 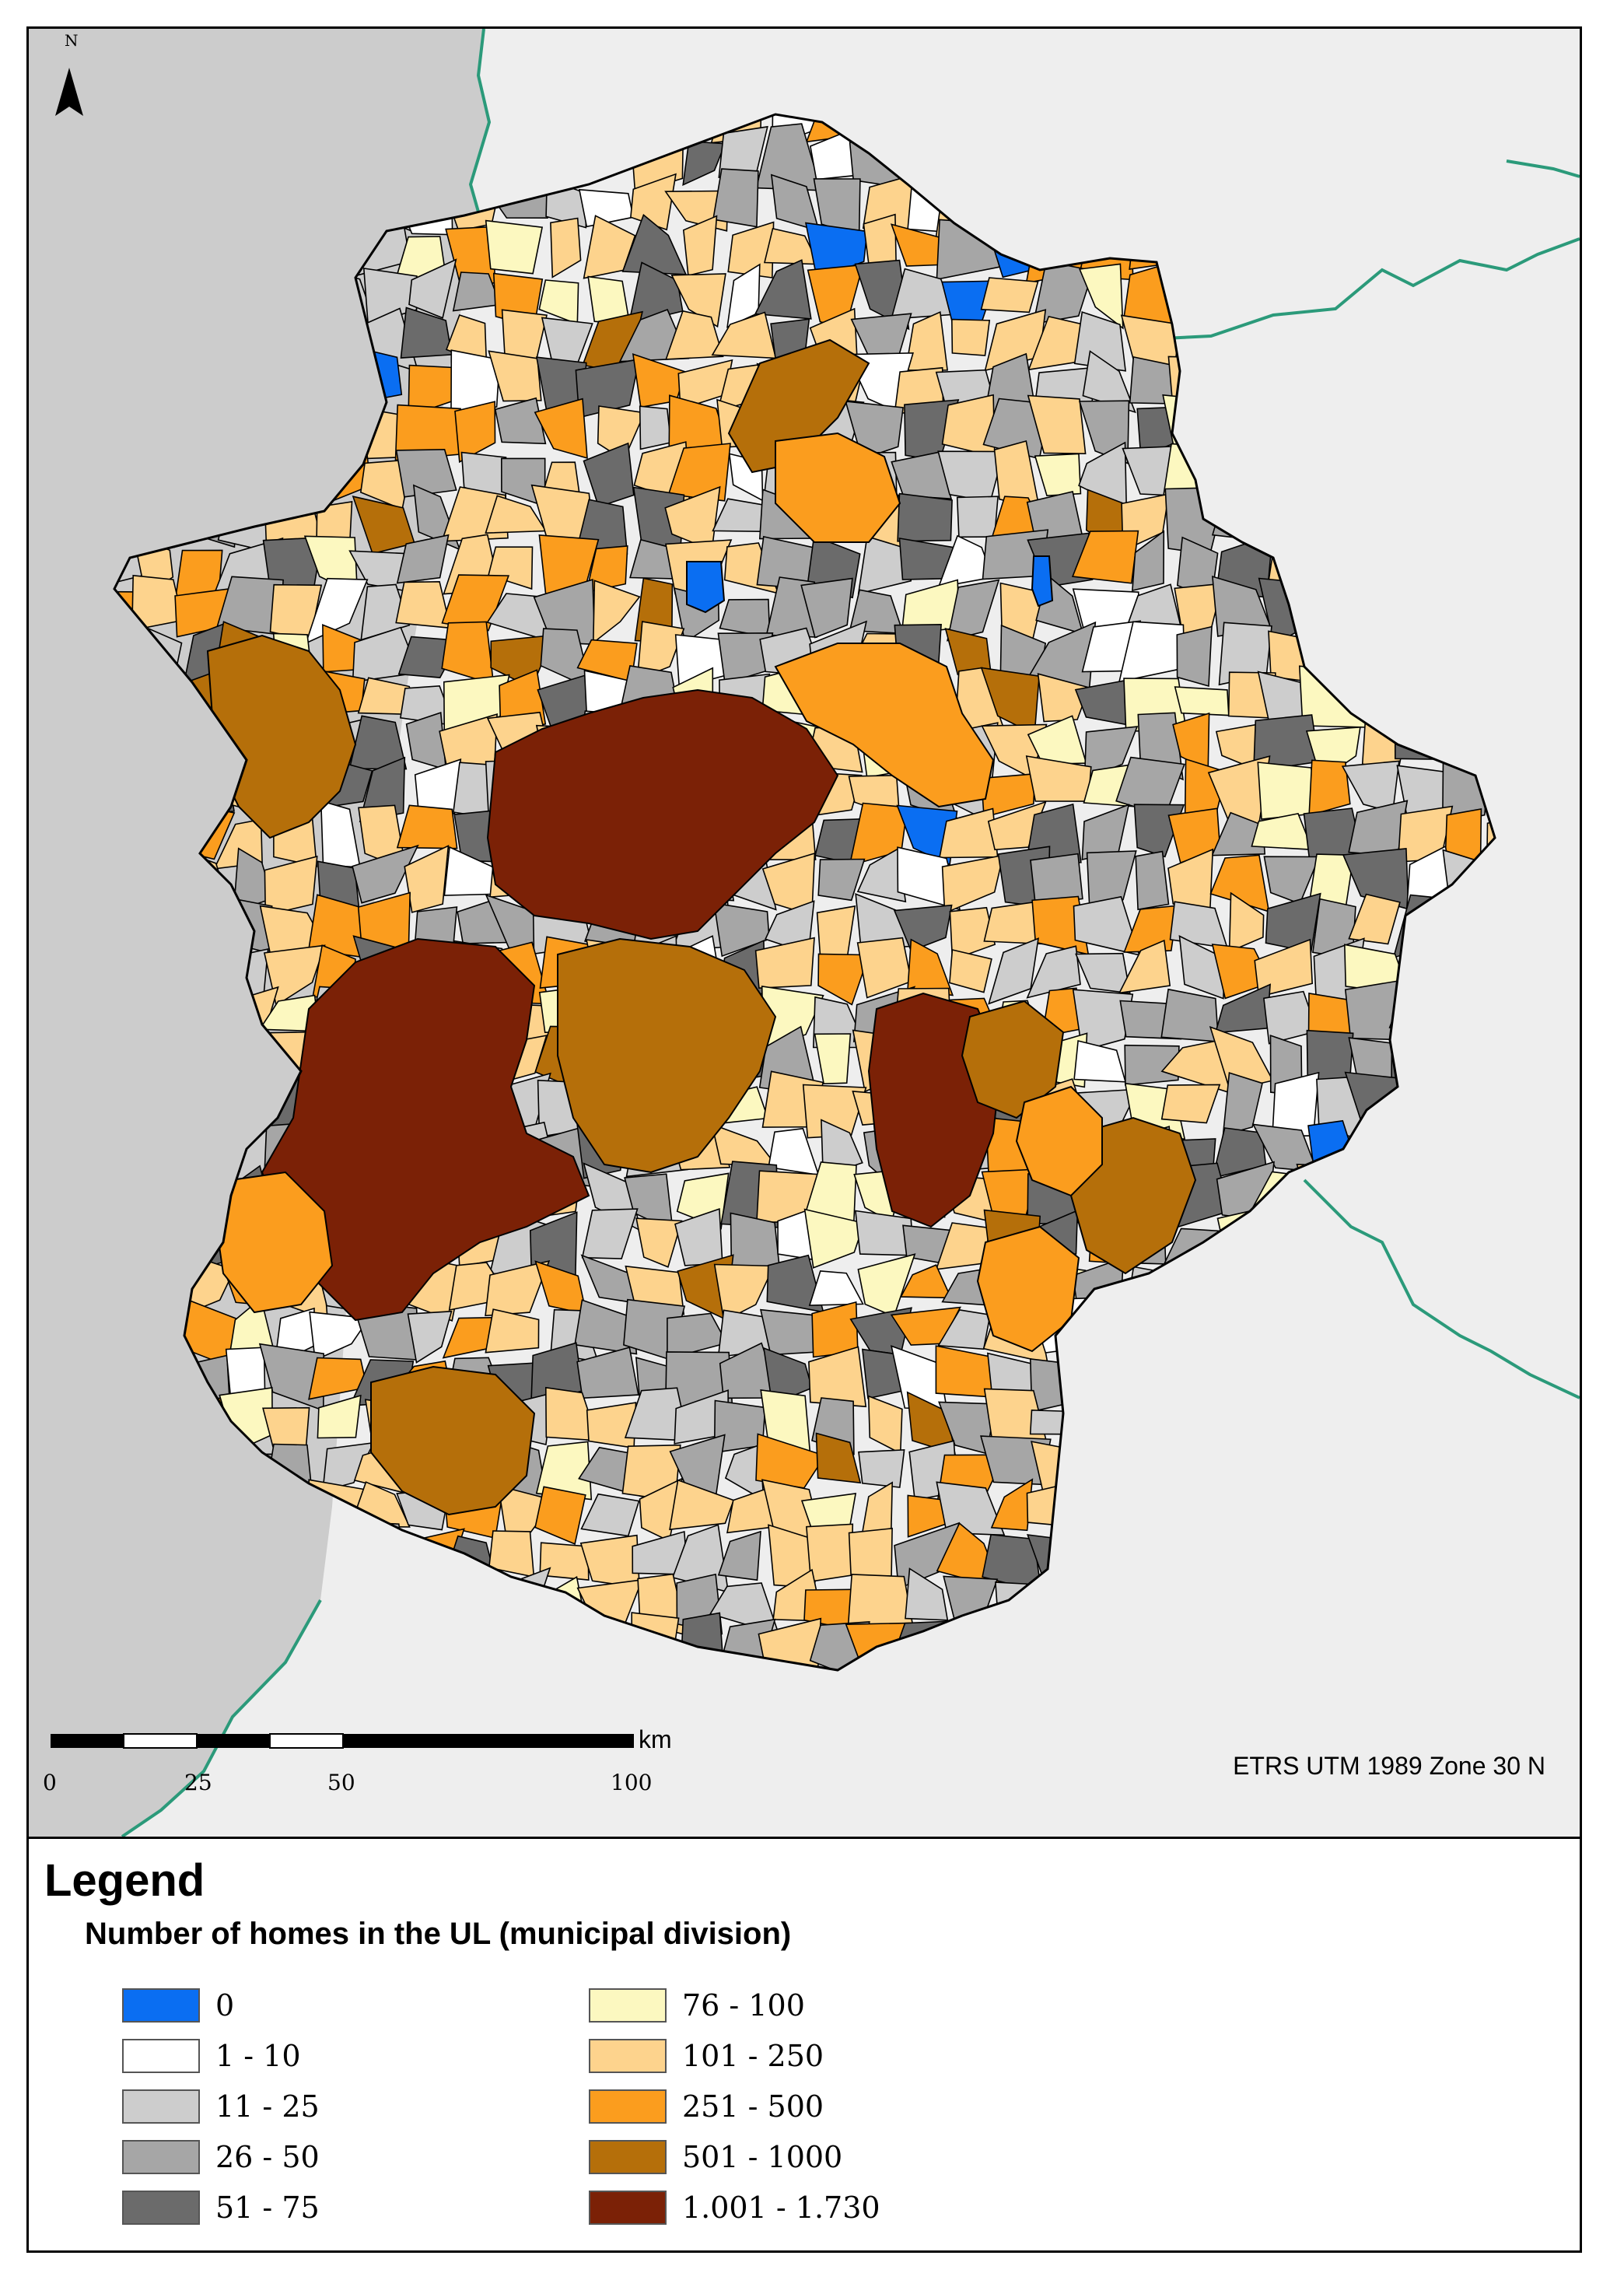 What do you see at coordinates (198, 1782) in the screenshot?
I see `scale-tick-25: 25` at bounding box center [198, 1782].